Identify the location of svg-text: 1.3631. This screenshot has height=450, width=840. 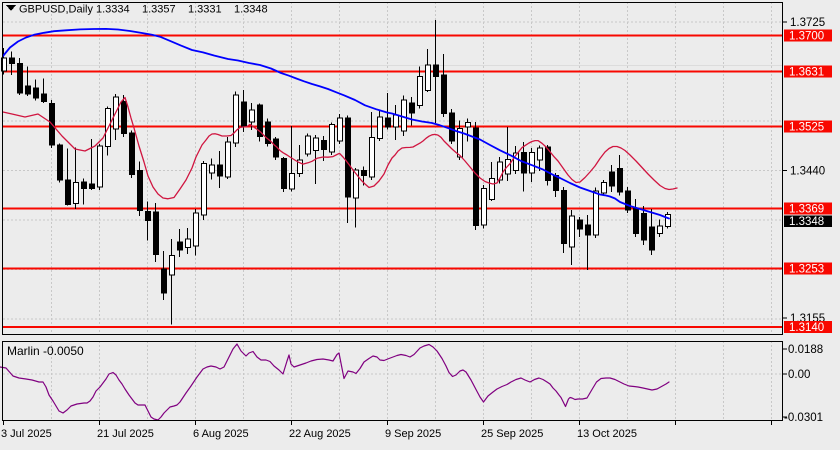
(806, 73).